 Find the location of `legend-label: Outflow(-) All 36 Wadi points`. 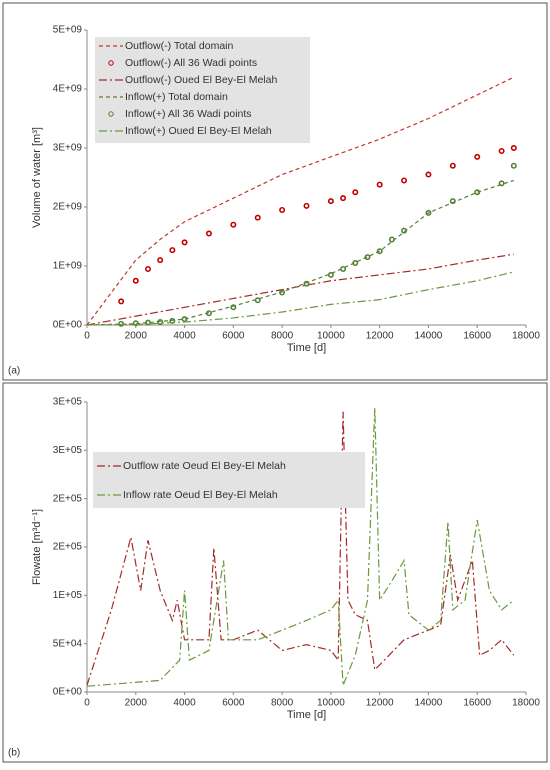

legend-label: Outflow(-) All 36 Wadi points is located at coordinates (191, 63).